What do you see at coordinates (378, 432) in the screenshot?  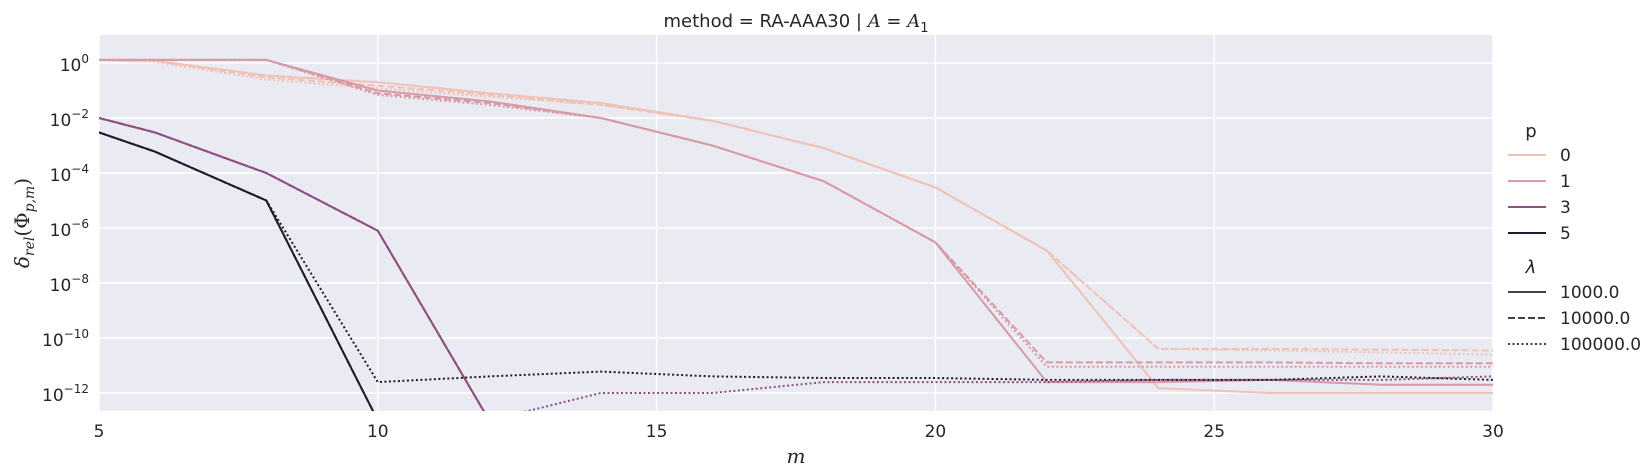 I see `x-tick-label: 10` at bounding box center [378, 432].